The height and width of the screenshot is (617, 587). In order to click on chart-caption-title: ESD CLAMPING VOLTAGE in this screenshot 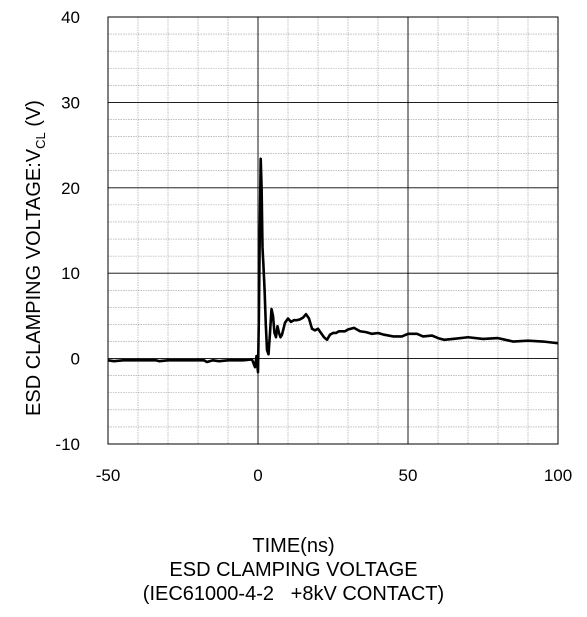, I will do `click(293, 570)`.